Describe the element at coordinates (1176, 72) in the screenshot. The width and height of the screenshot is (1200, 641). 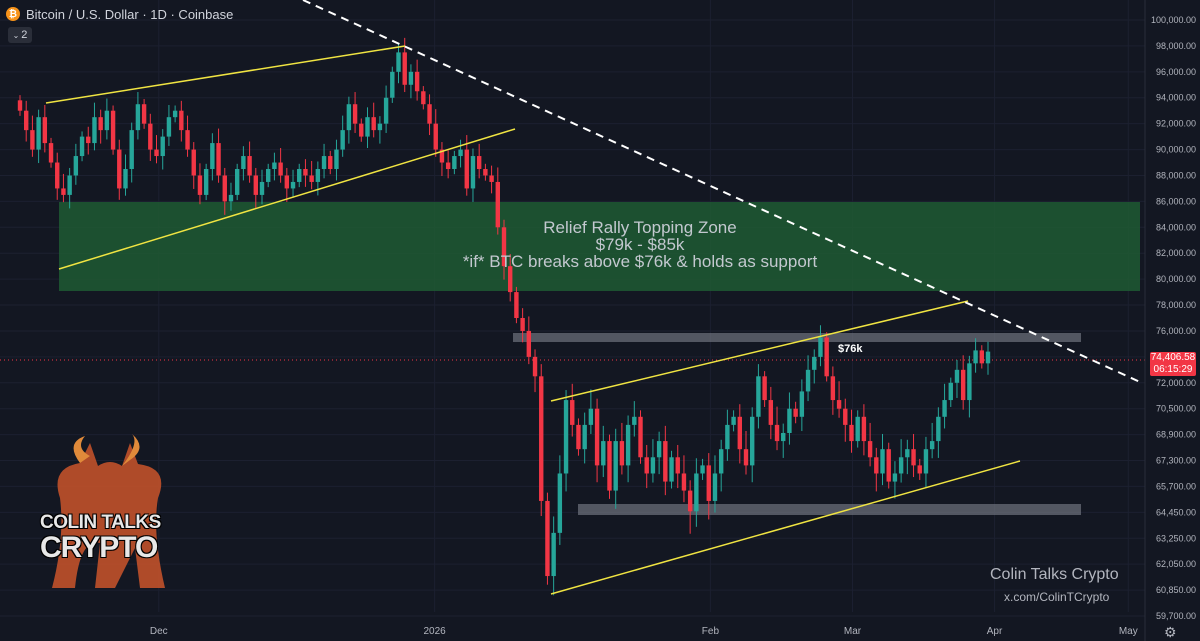
I see `y-tick-label: 96,000.00` at that location.